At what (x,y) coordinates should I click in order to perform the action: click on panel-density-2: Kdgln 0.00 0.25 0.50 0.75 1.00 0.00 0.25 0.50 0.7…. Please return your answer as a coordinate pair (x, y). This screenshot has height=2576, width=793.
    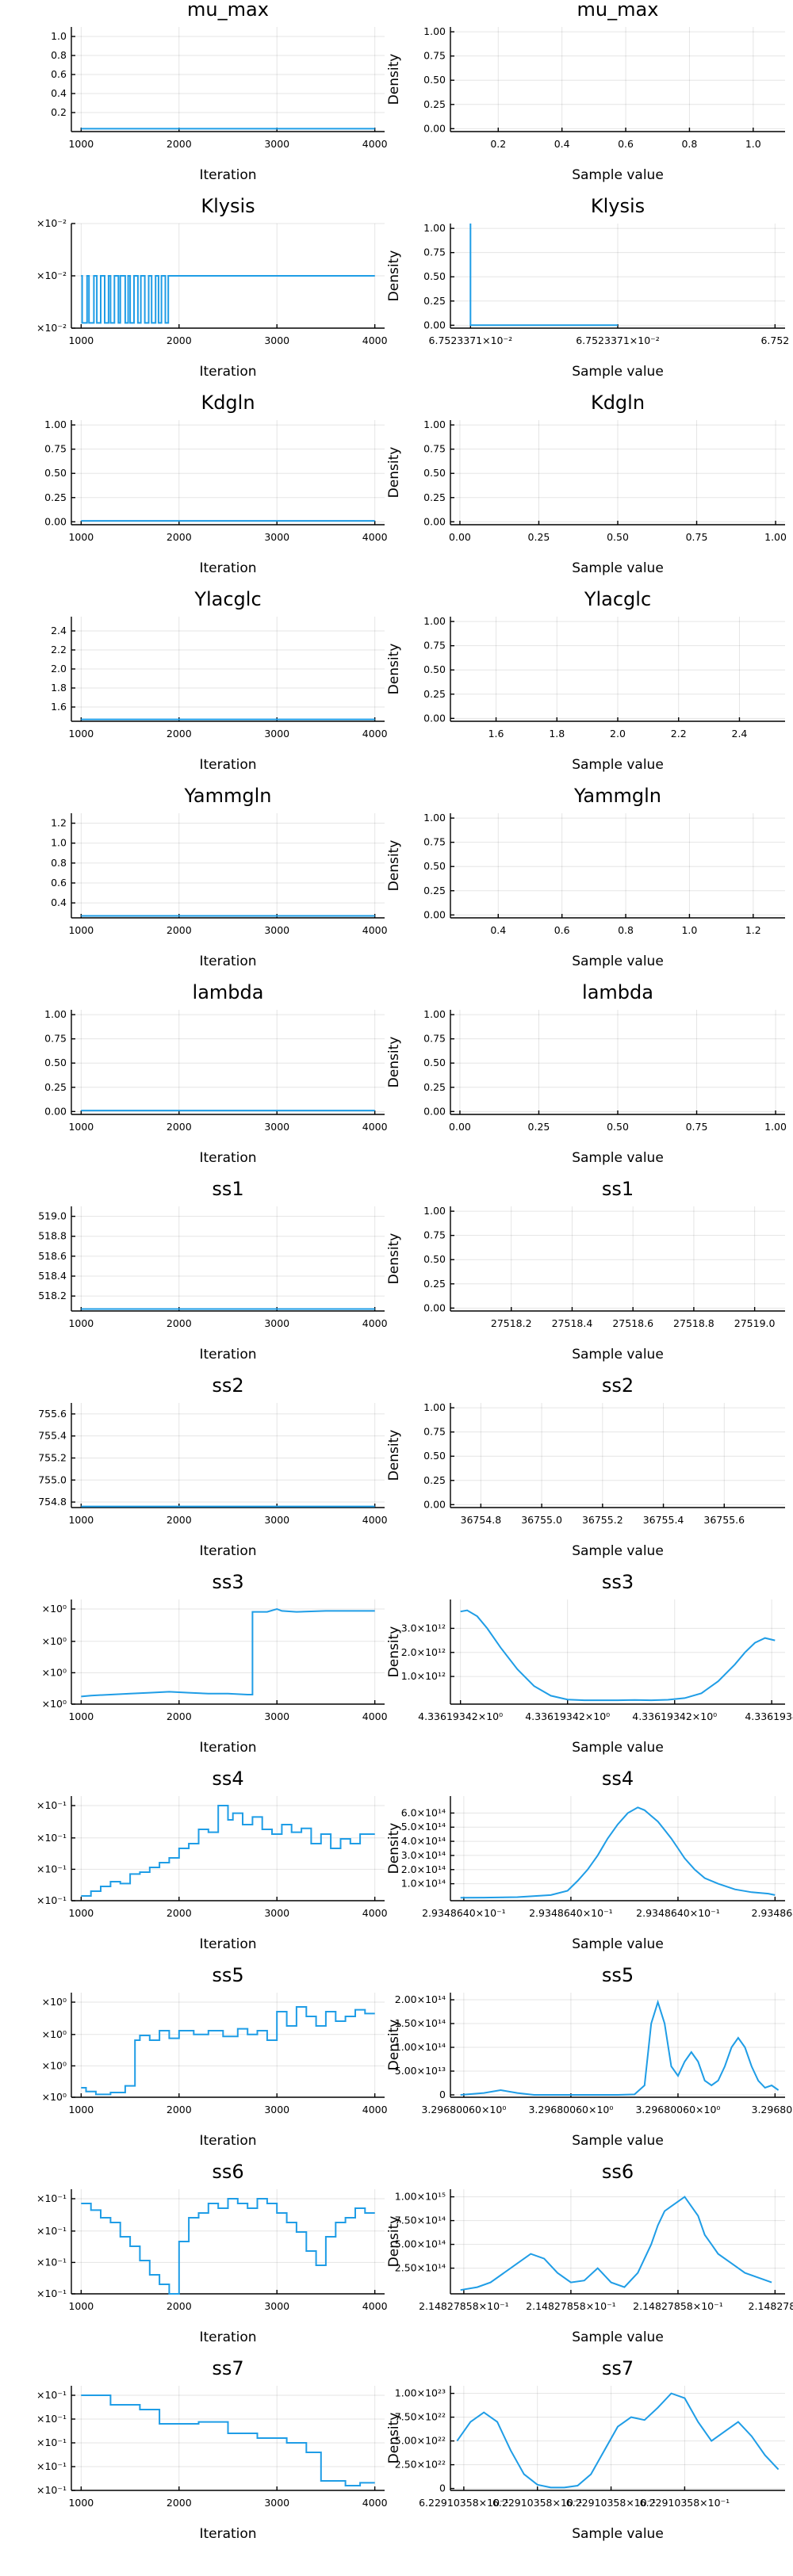
    Looking at the image, I should click on (586, 484).